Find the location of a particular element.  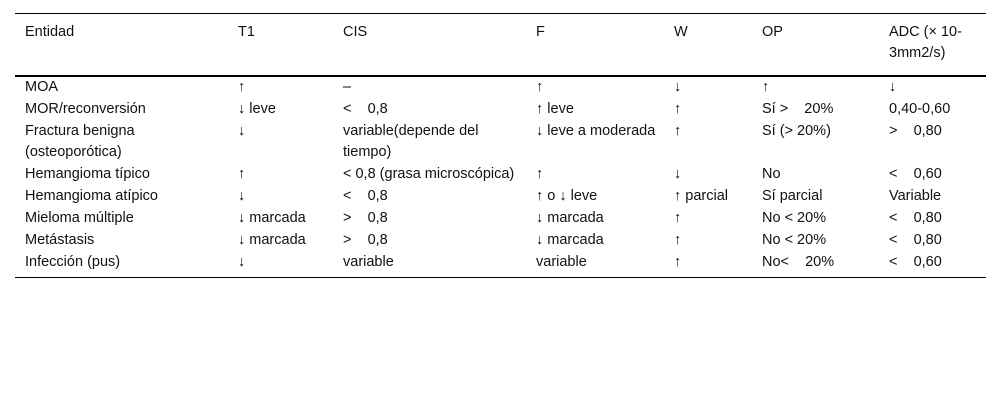

cell-cis: variable is located at coordinates (368, 262).